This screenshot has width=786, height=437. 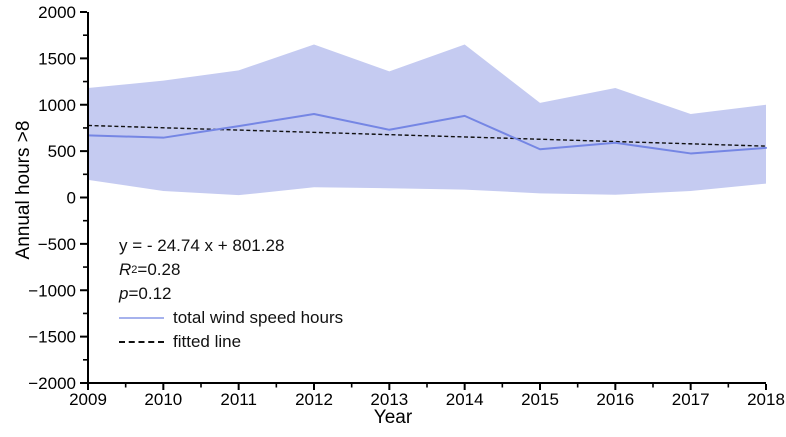 I want to click on legend-item-fitted-line: fitted line, so click(x=231, y=342).